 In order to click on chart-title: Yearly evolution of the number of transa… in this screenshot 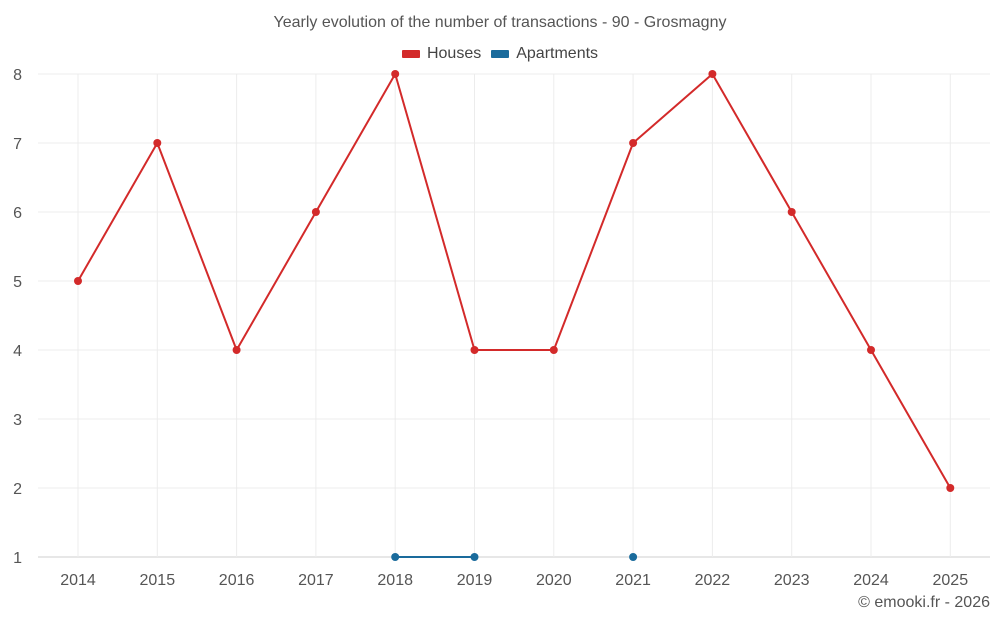, I will do `click(500, 22)`.